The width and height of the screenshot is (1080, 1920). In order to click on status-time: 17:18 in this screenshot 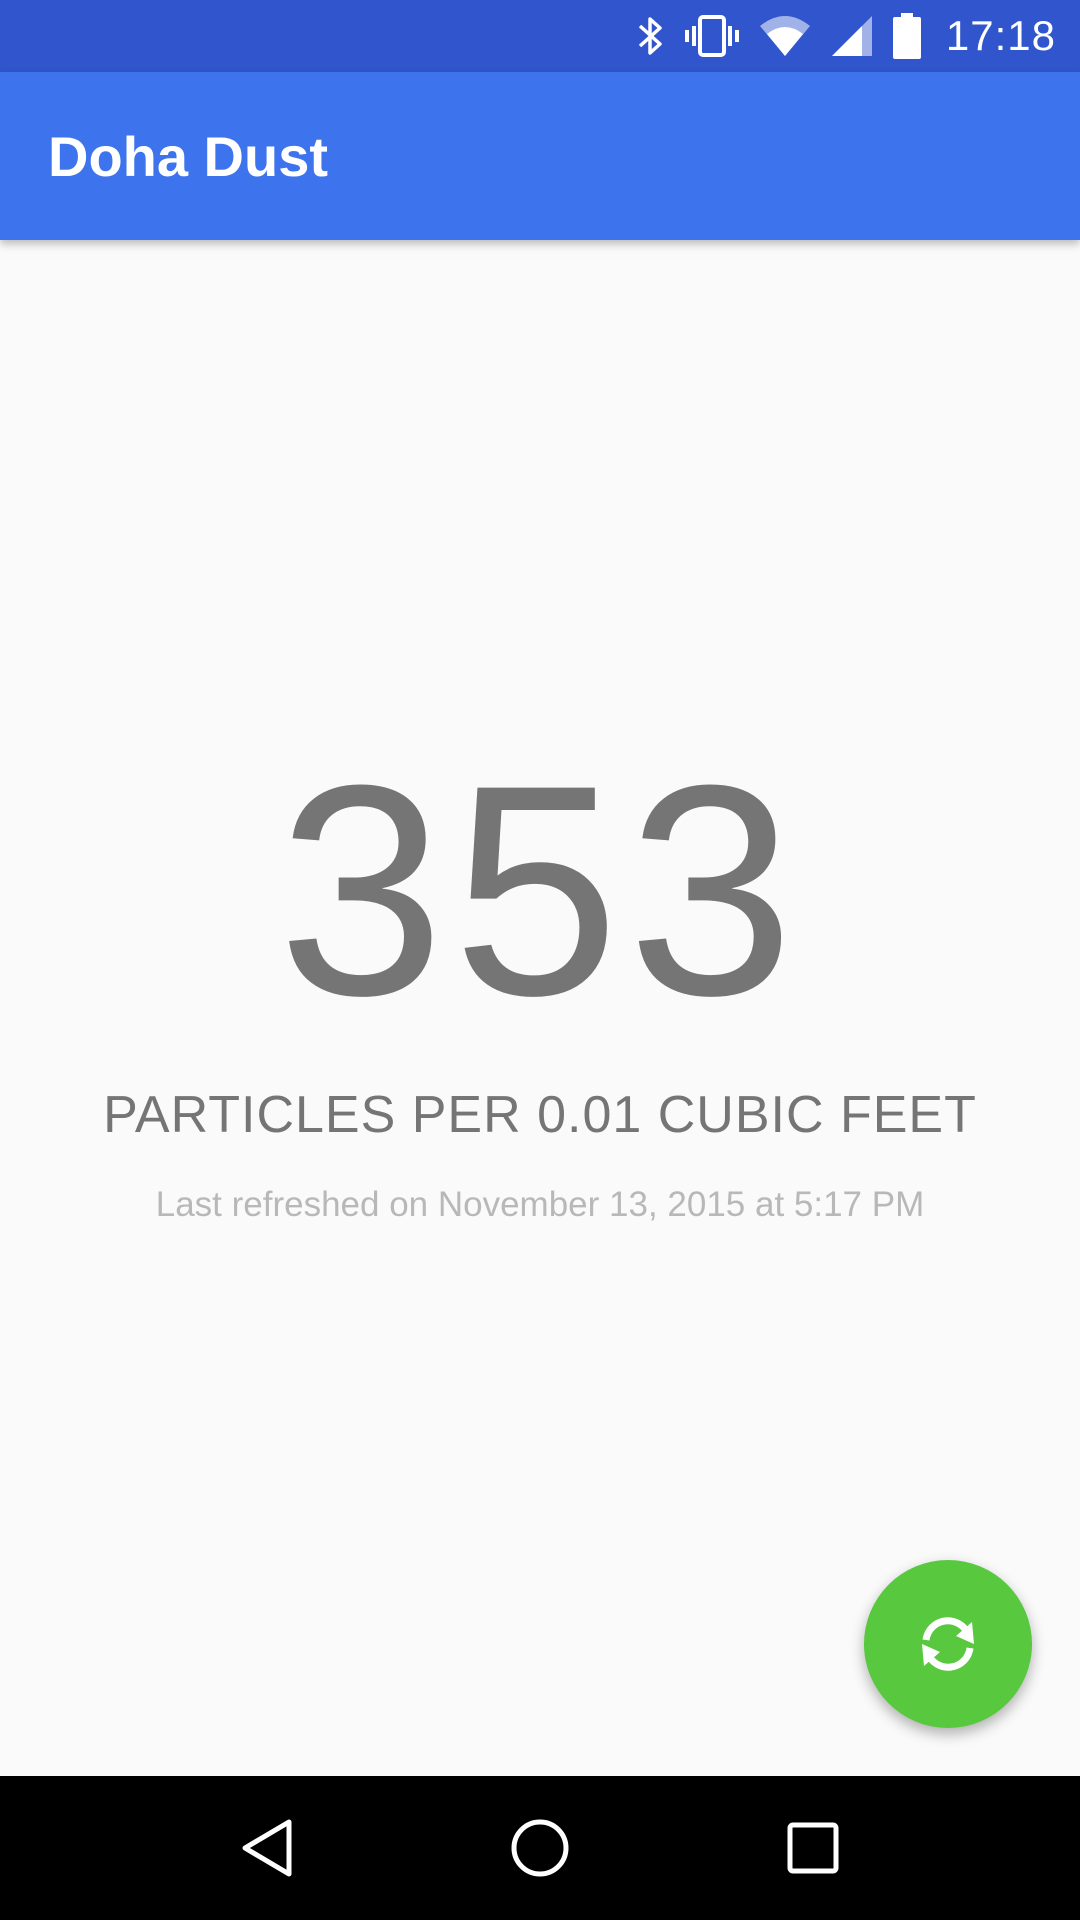, I will do `click(1000, 35)`.